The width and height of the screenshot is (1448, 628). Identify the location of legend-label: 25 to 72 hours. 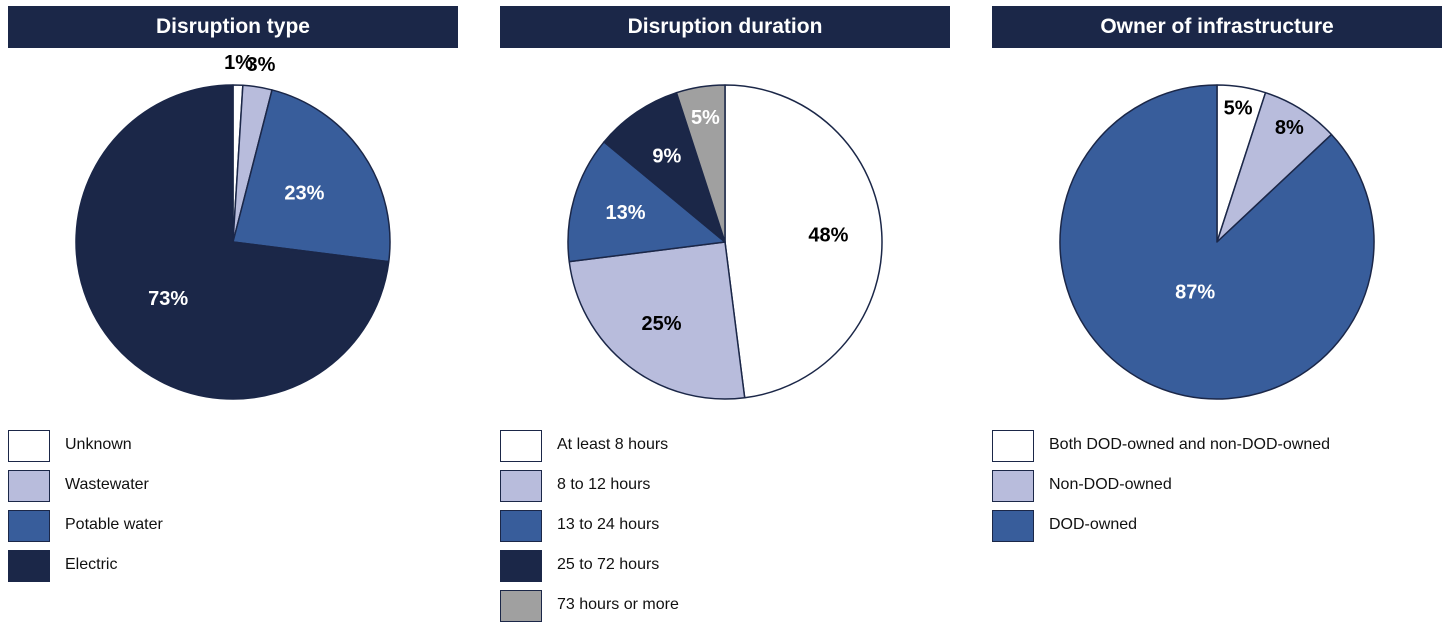
(608, 564).